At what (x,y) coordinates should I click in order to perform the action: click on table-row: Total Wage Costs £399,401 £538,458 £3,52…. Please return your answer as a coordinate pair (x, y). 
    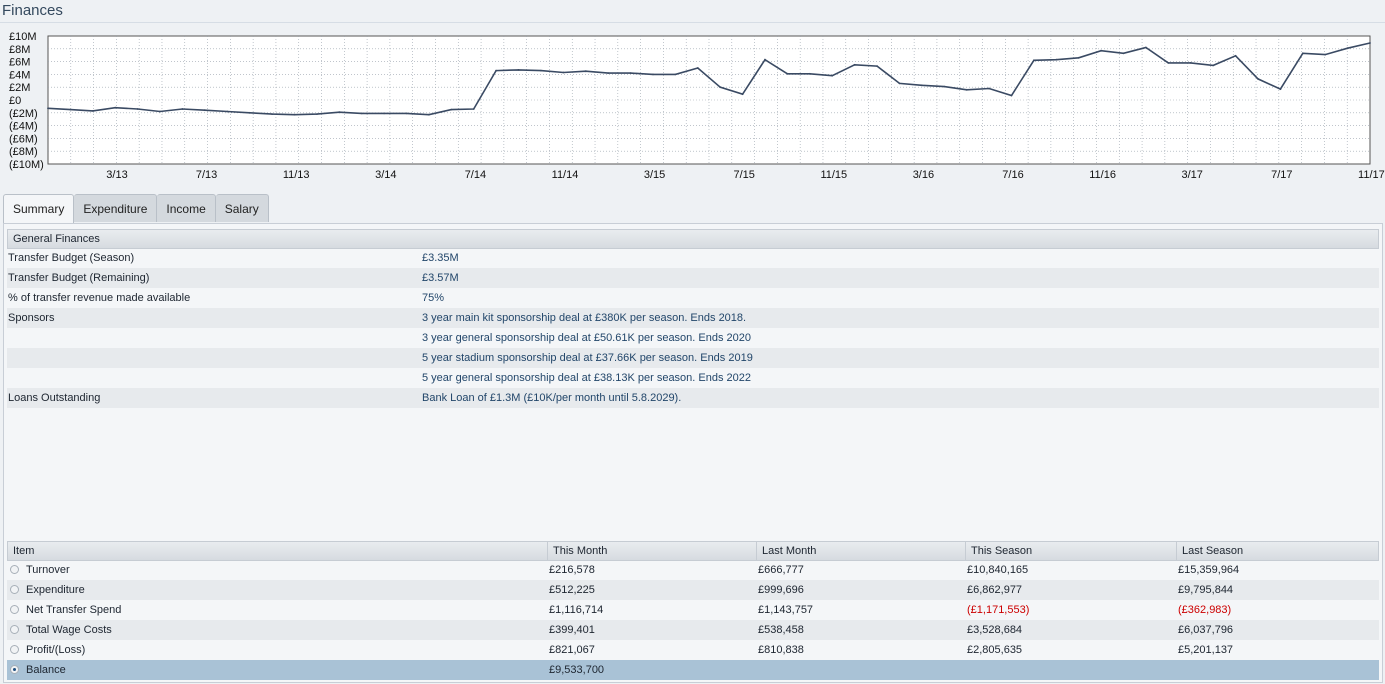
    Looking at the image, I should click on (693, 630).